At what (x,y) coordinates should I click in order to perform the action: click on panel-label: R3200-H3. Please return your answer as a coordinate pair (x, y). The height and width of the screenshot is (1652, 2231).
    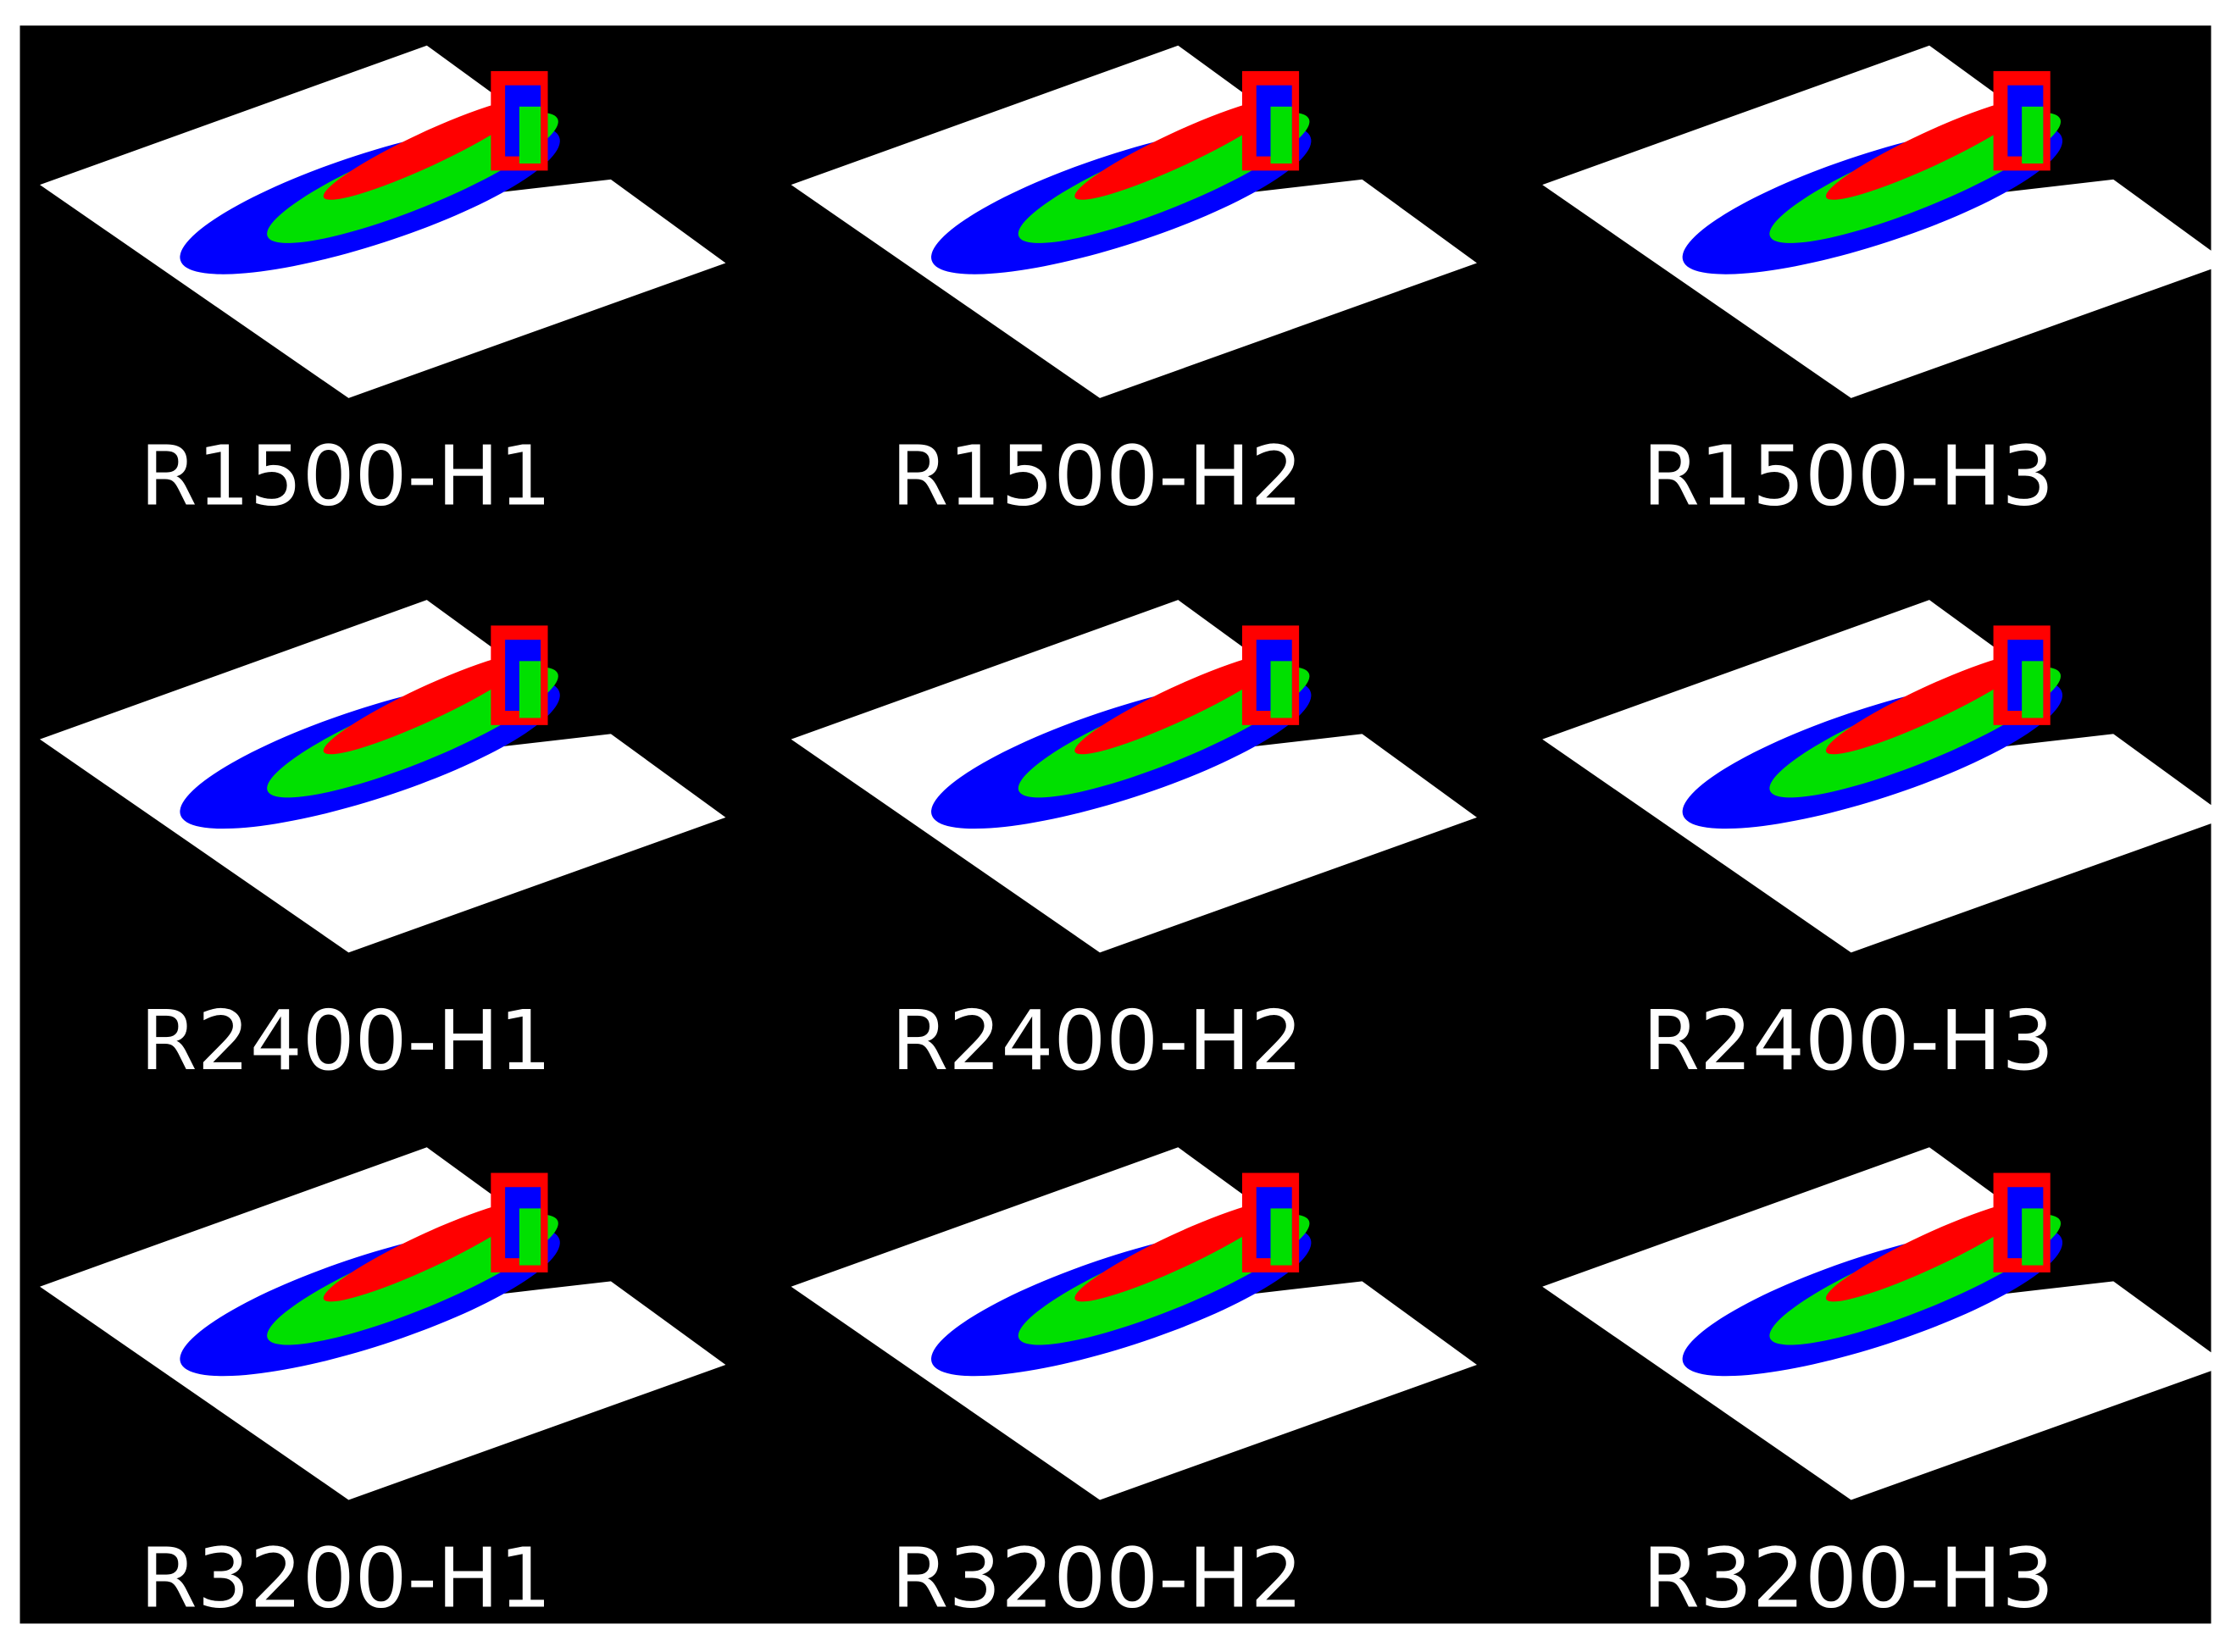
    Looking at the image, I should click on (1848, 1578).